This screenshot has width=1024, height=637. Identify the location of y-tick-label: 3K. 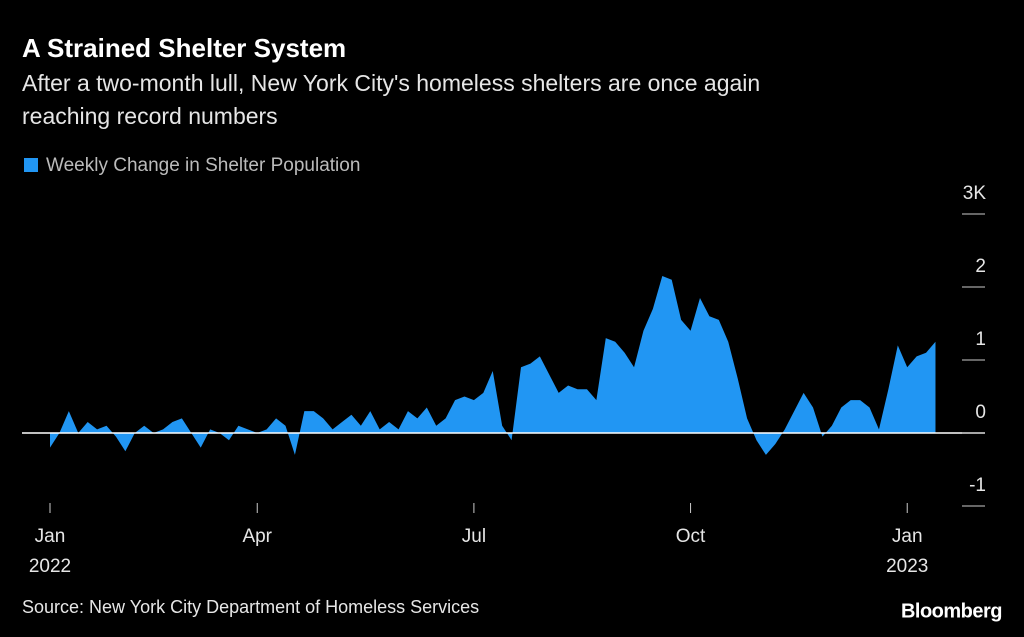
(975, 193).